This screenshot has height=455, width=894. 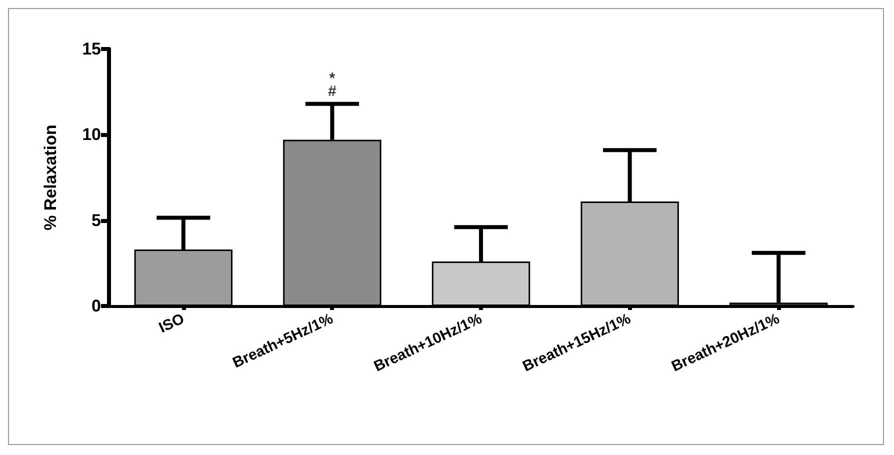 I want to click on y-axis-title: % Relaxation, so click(x=50, y=177).